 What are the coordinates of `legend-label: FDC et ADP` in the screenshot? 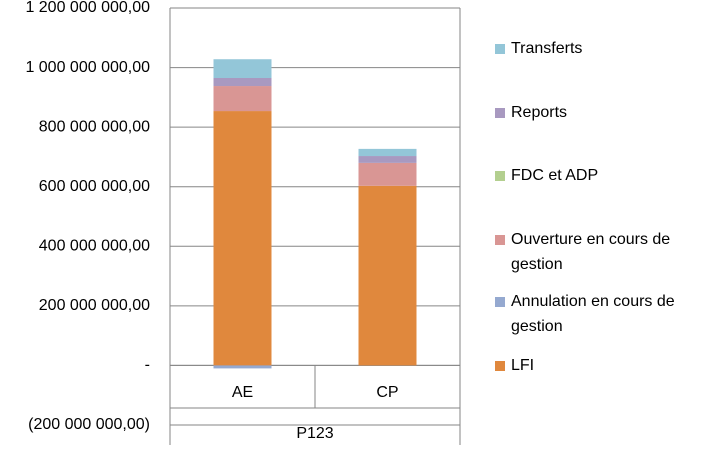 It's located at (555, 175).